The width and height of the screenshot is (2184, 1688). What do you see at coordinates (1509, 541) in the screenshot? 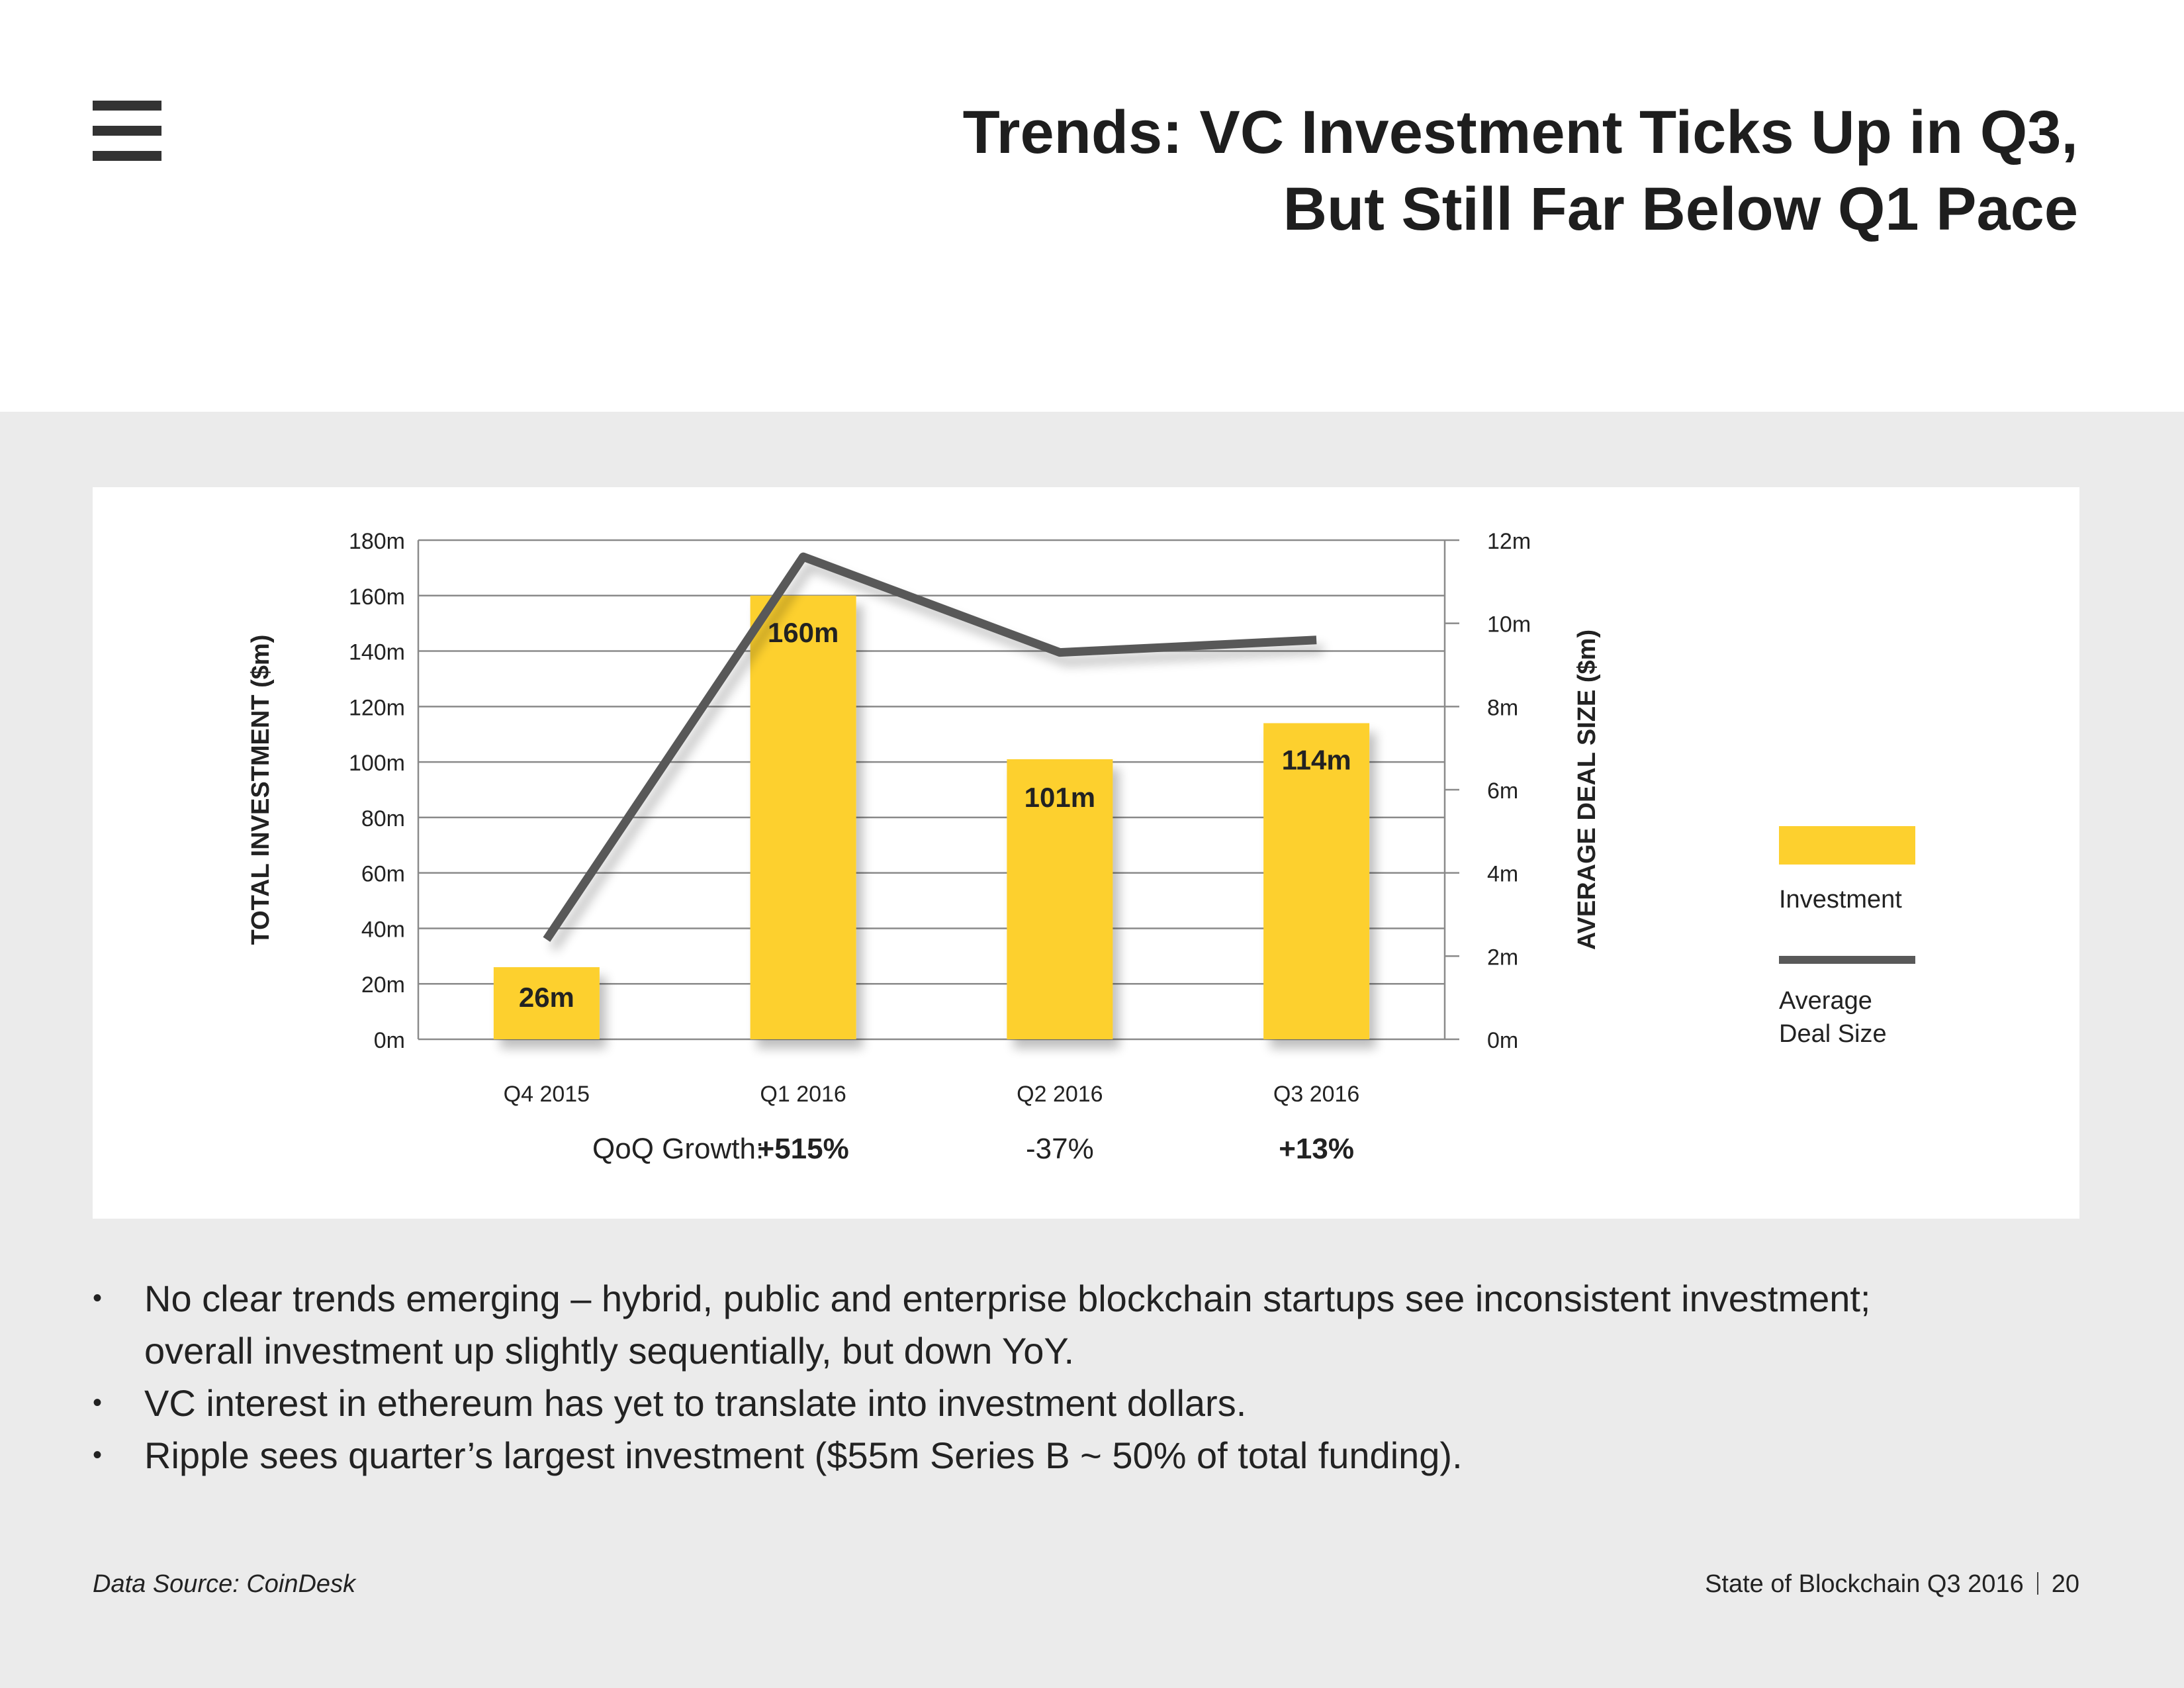
I see `right-axis-tick-label: 12m` at bounding box center [1509, 541].